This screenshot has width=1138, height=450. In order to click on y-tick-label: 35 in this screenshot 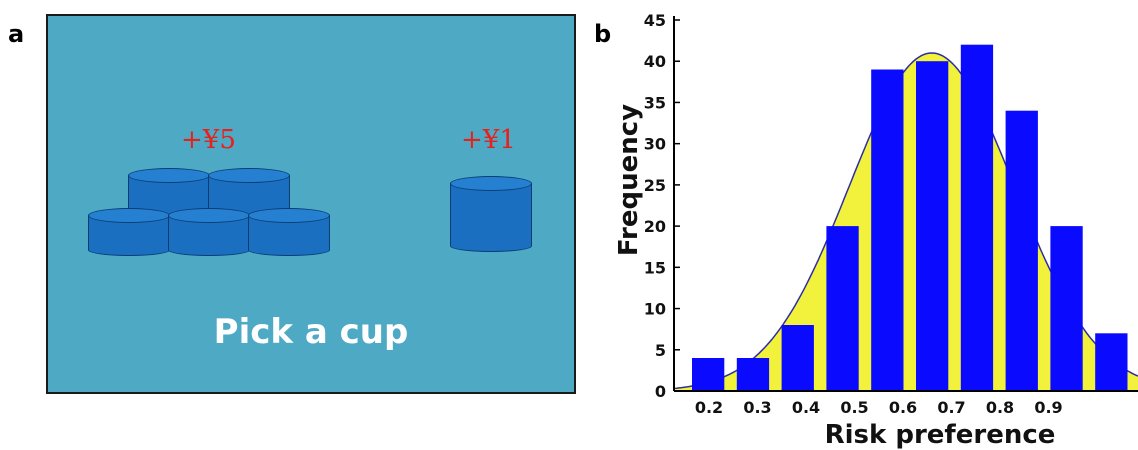, I will do `click(655, 102)`.